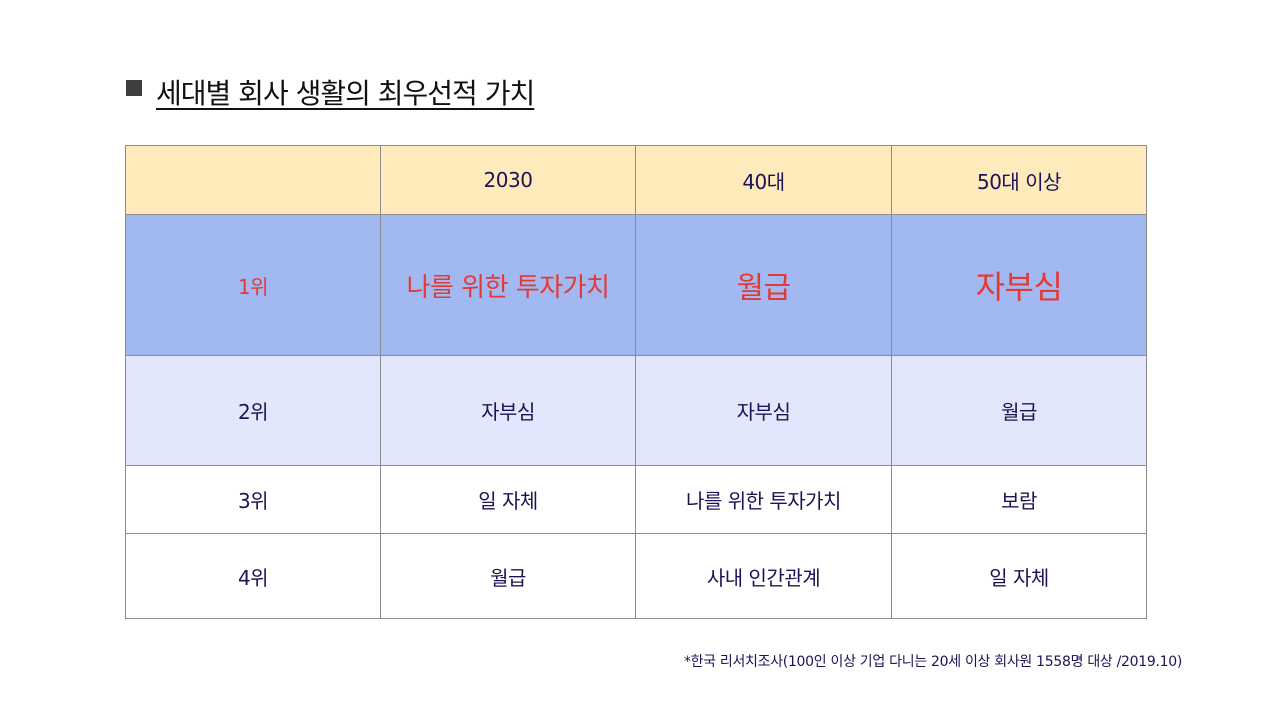  I want to click on header-cell-2030: 2030, so click(508, 180).